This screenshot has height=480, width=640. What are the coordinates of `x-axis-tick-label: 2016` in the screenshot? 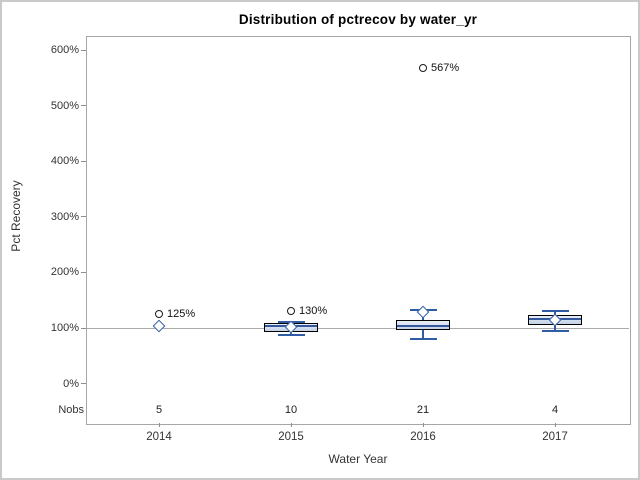 It's located at (423, 437).